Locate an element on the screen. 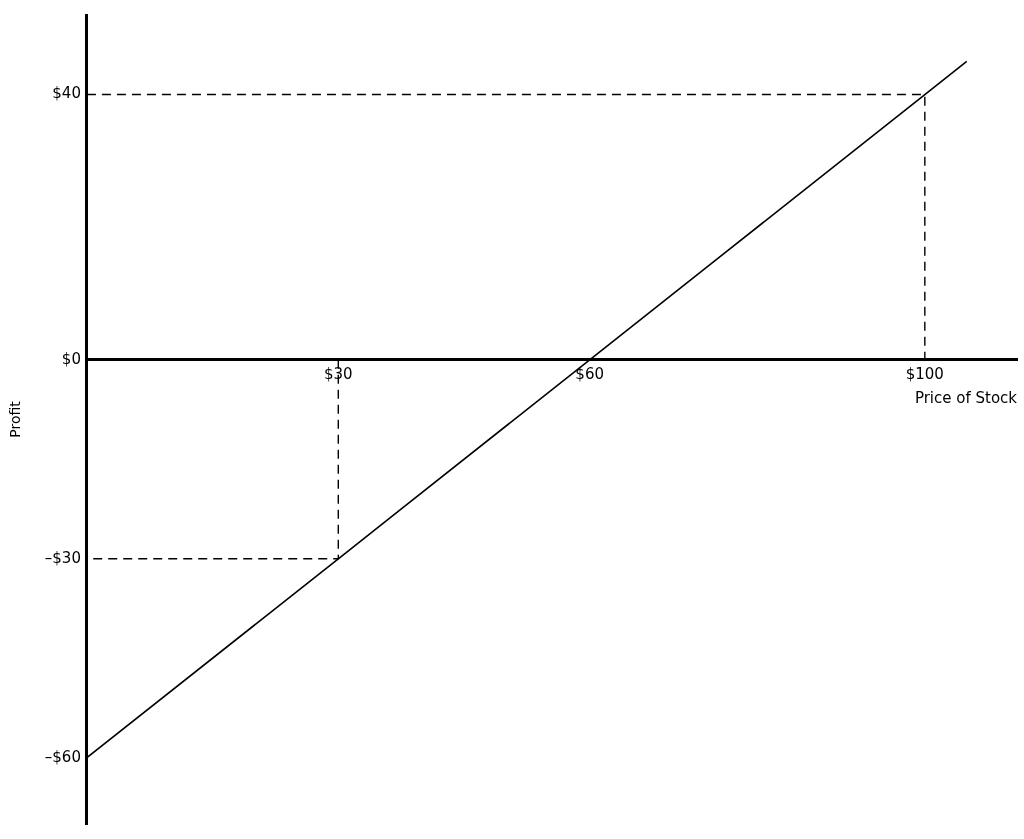  x-tick-label: $30 is located at coordinates (338, 373).